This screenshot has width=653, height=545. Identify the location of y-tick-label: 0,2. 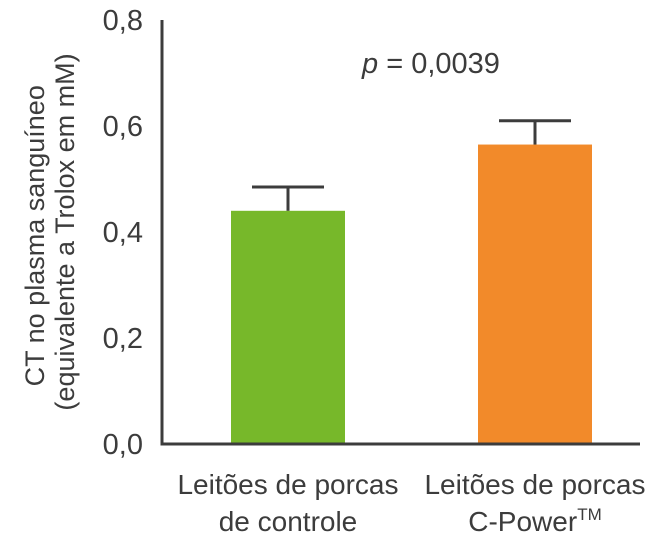
(123, 339).